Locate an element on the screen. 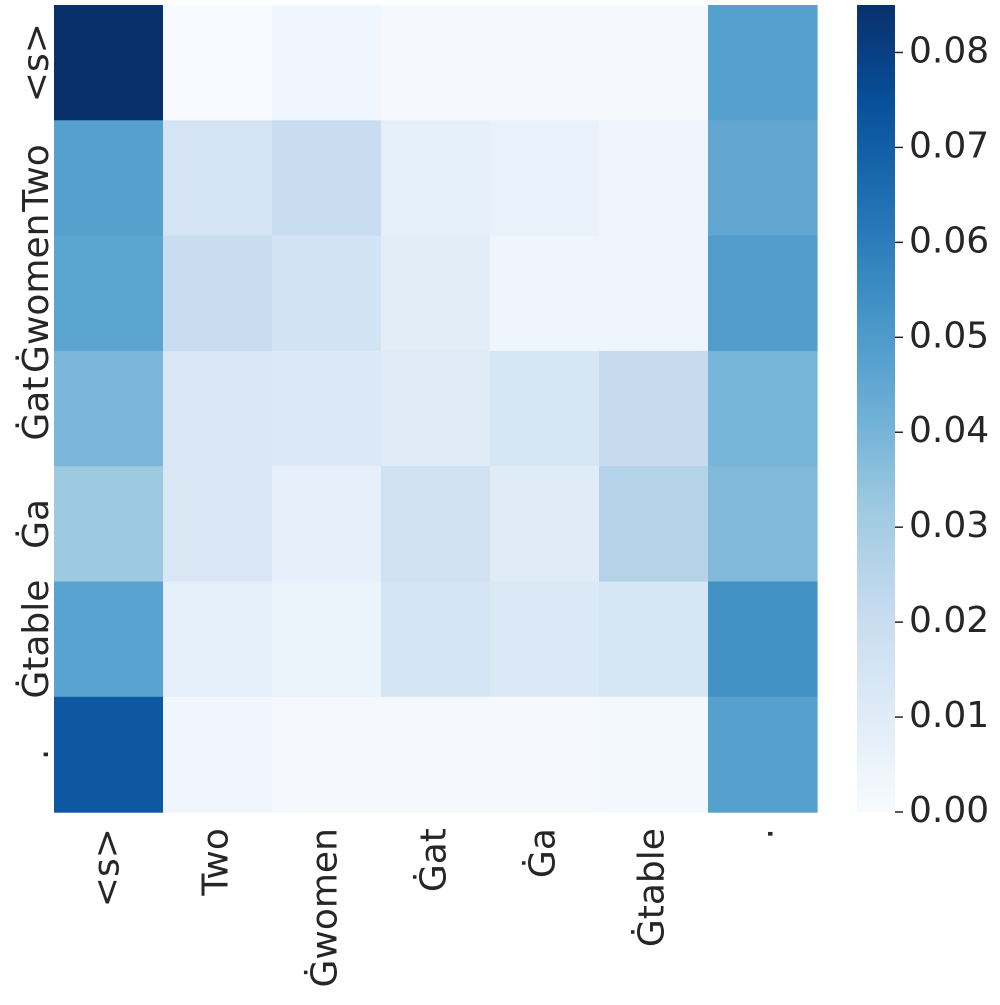 The image size is (1000, 1005). colorbar-tick-label: 0.05 is located at coordinates (949, 335).